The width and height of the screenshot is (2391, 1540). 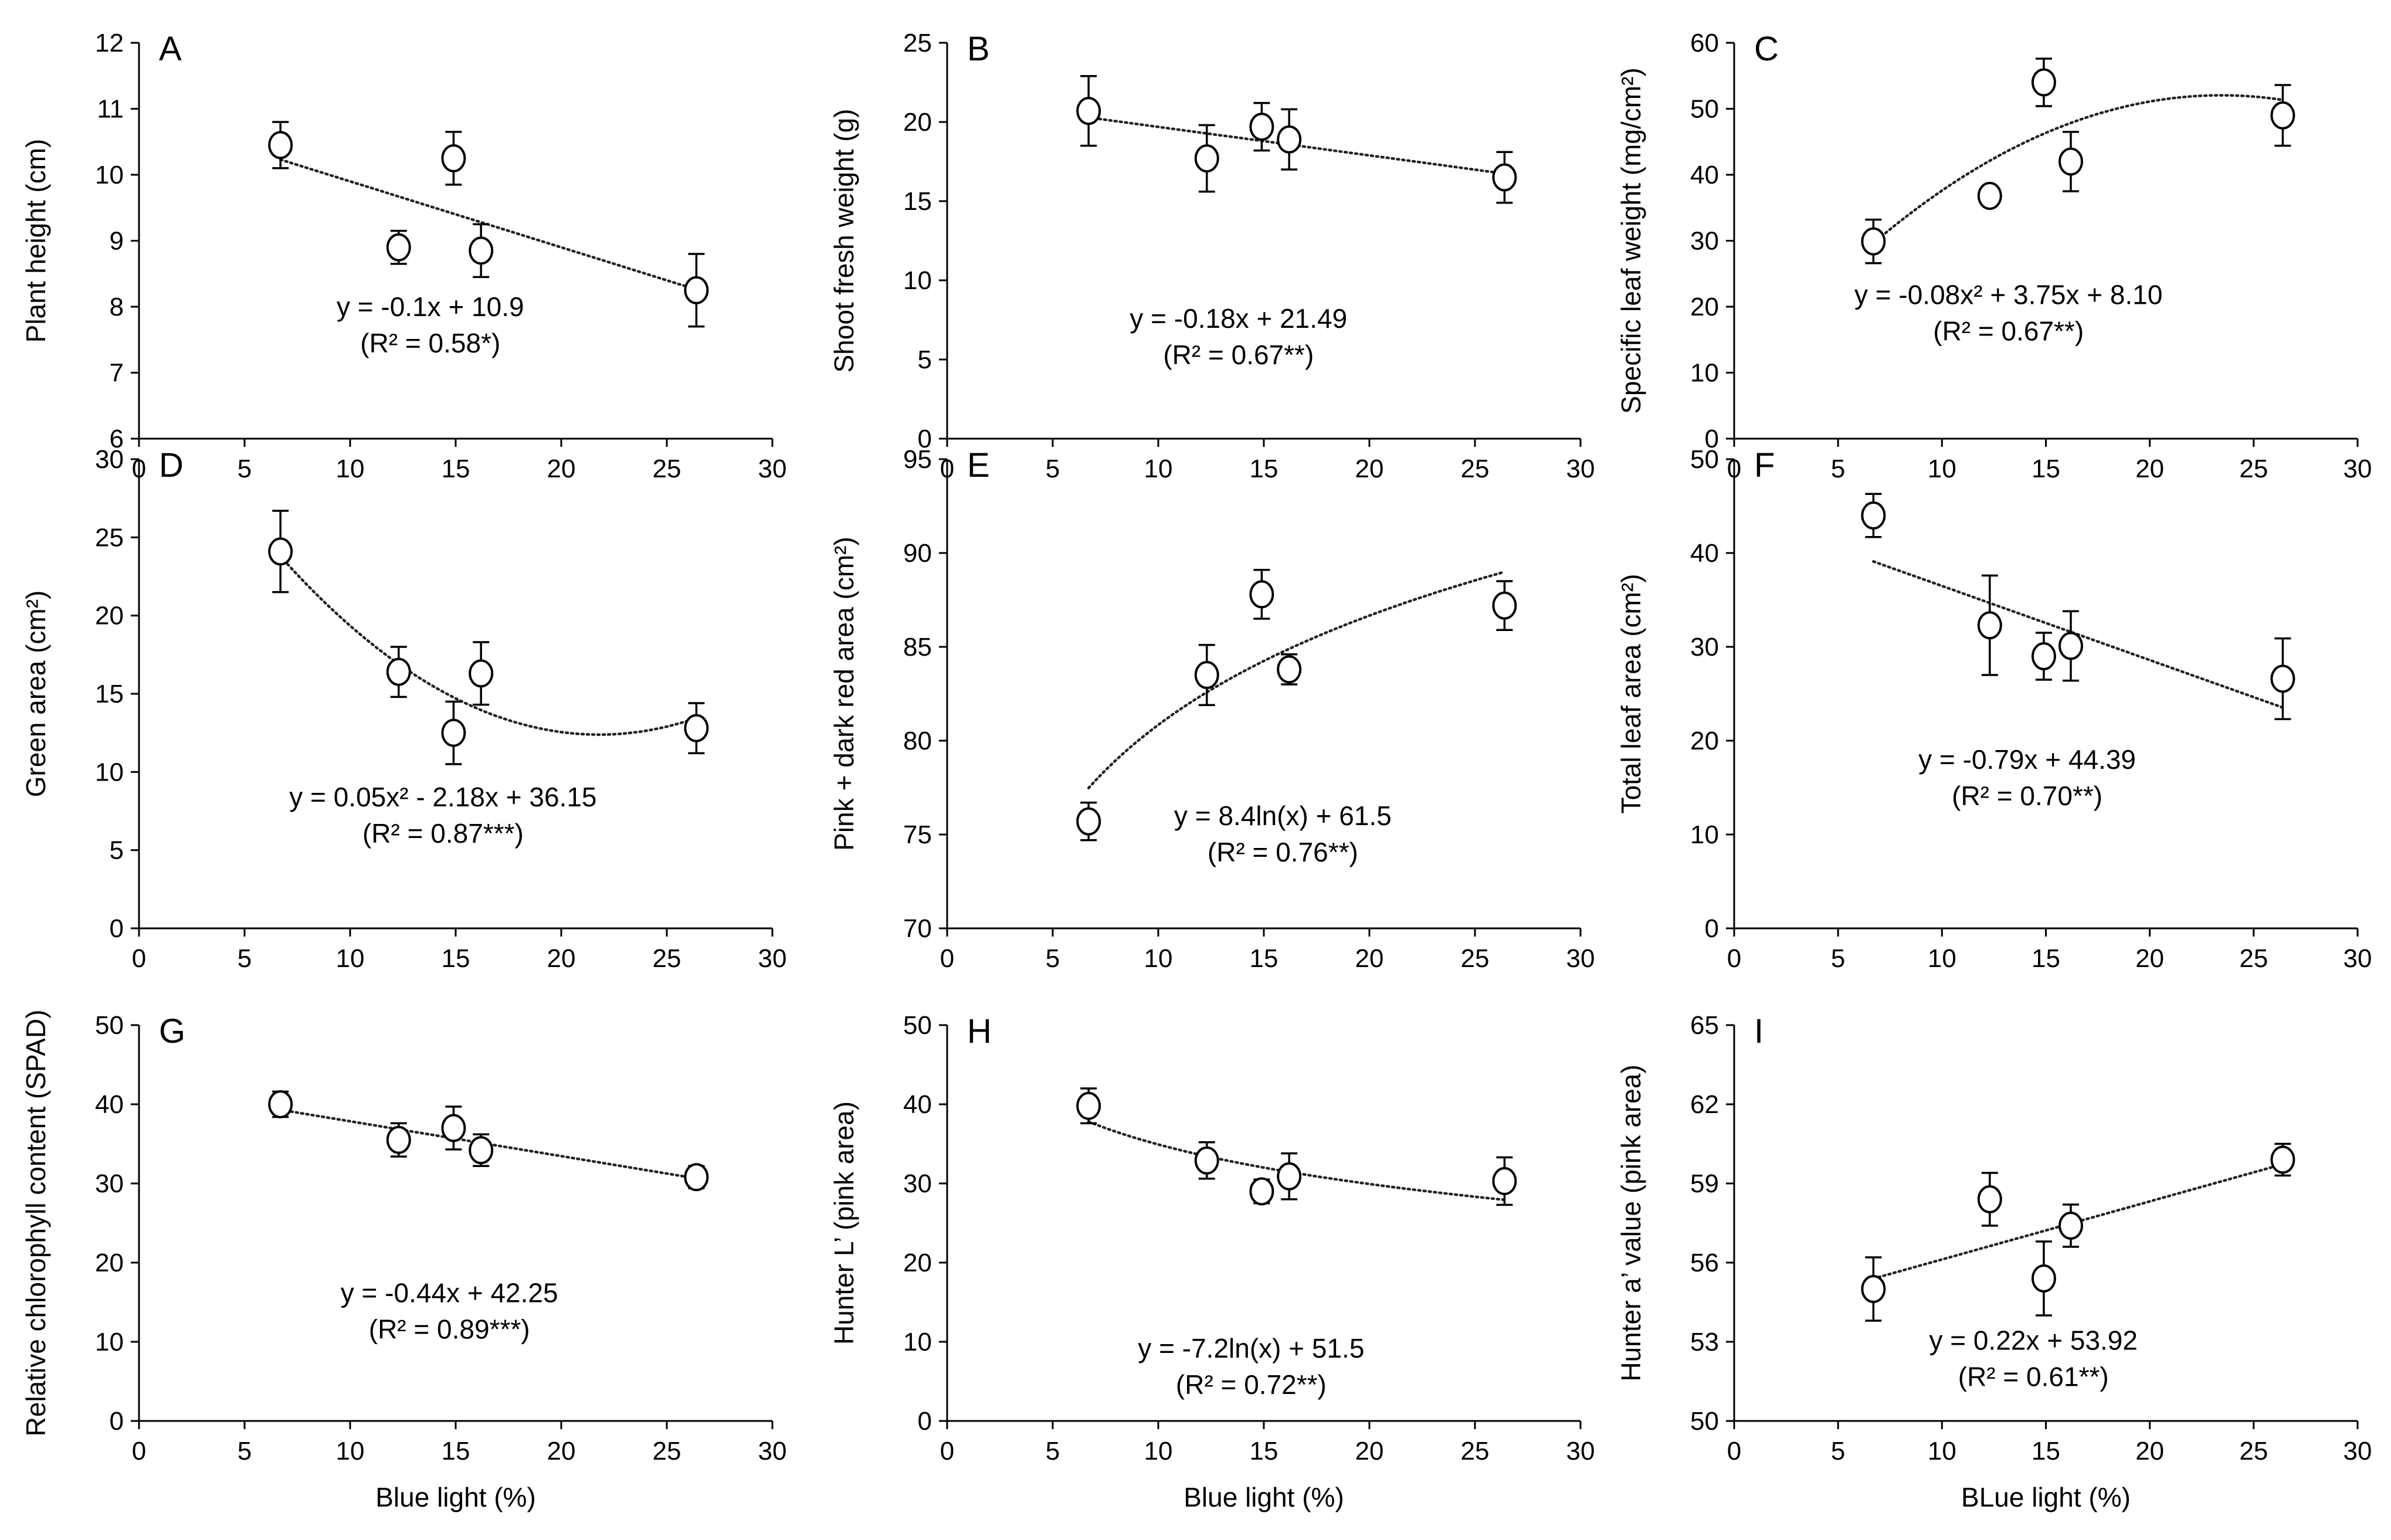 I want to click on r-squared-label: (R² = 0.87***), so click(x=443, y=833).